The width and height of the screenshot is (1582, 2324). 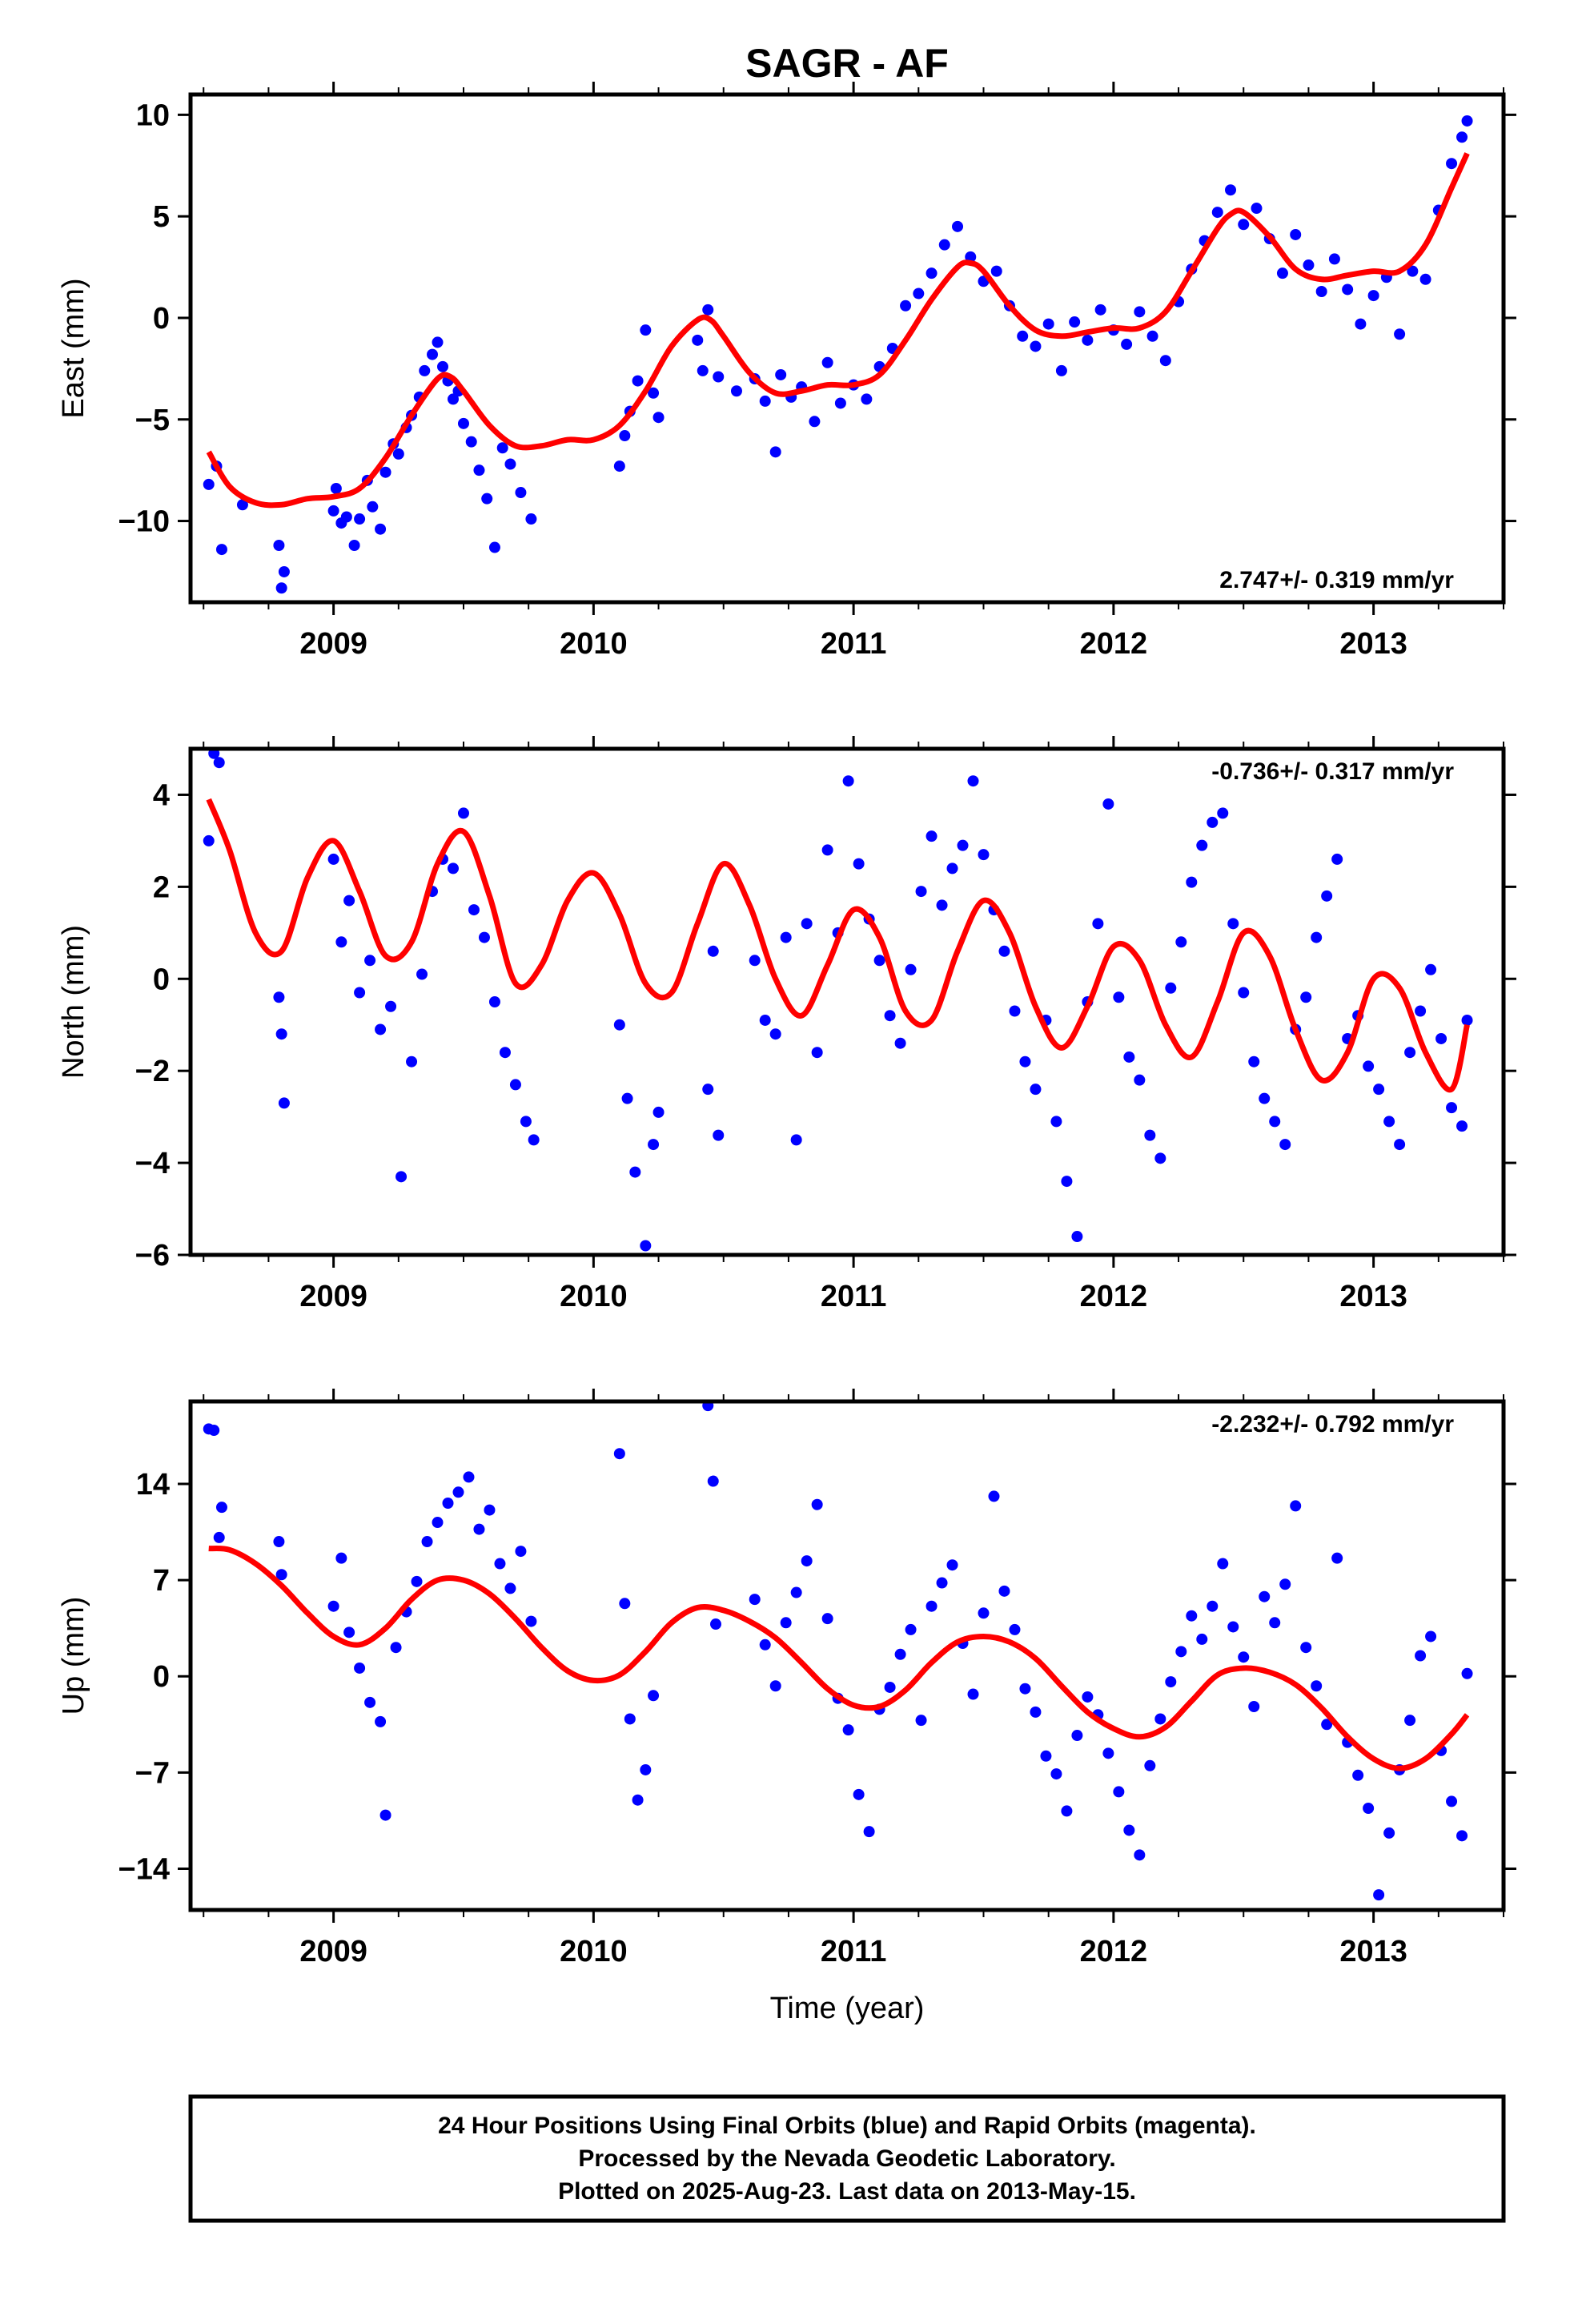 What do you see at coordinates (838, 946) in the screenshot?
I see `model-curve` at bounding box center [838, 946].